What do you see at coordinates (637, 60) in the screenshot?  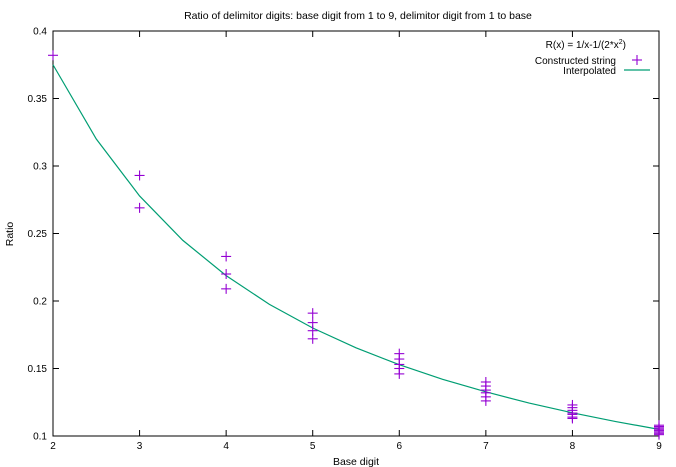 I see `legend-marker-plus` at bounding box center [637, 60].